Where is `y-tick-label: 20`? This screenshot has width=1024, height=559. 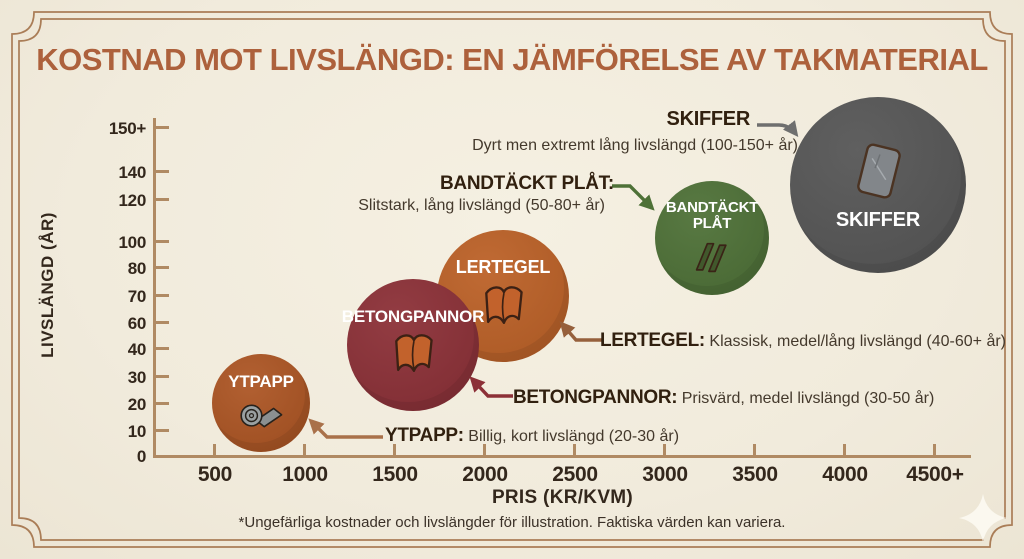 y-tick-label: 20 is located at coordinates (137, 404).